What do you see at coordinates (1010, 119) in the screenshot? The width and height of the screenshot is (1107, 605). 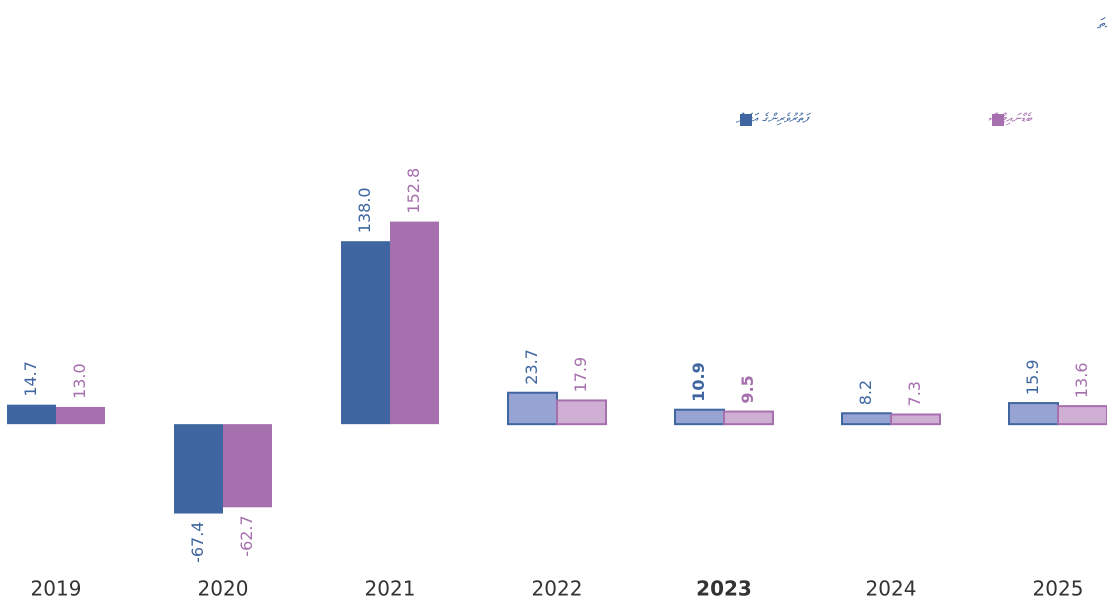 I see `legend-label: ބެޑްނައިޓްސް` at bounding box center [1010, 119].